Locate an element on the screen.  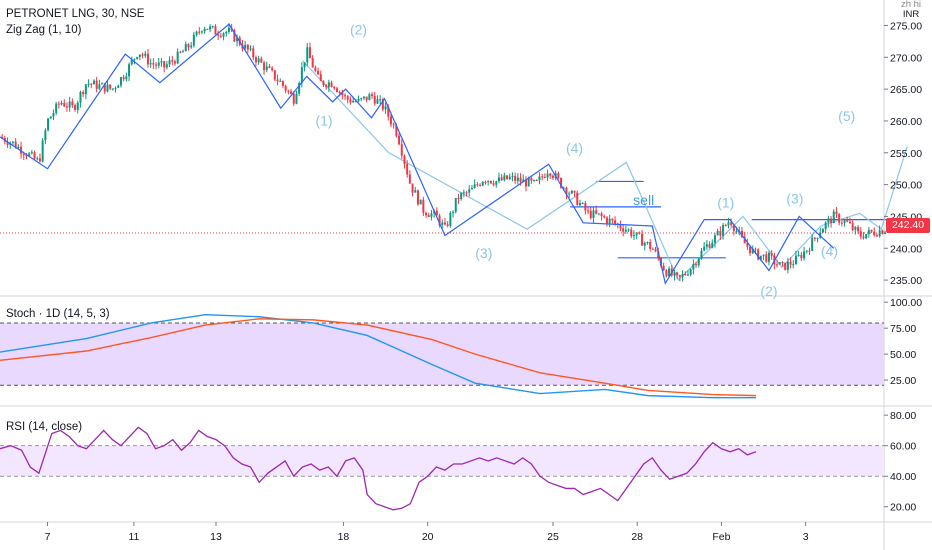
stoch-k-line is located at coordinates (378, 356).